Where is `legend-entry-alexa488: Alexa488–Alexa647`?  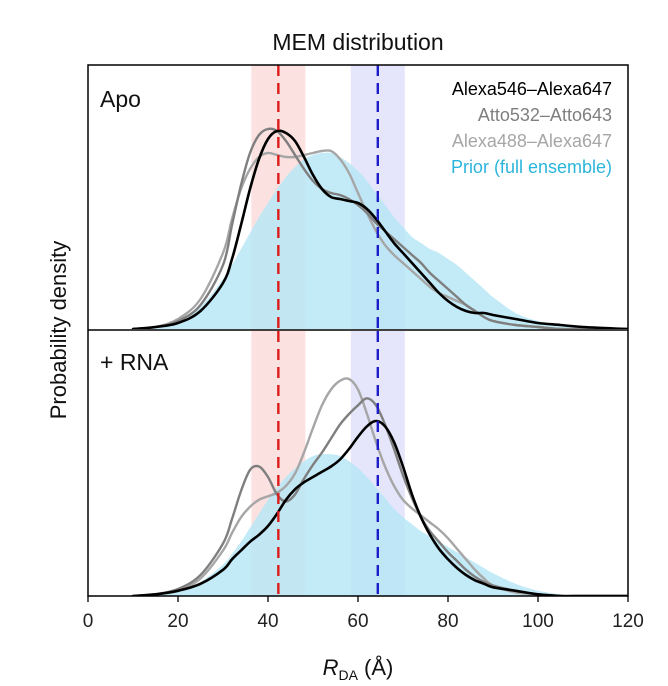 legend-entry-alexa488: Alexa488–Alexa647 is located at coordinates (532, 141).